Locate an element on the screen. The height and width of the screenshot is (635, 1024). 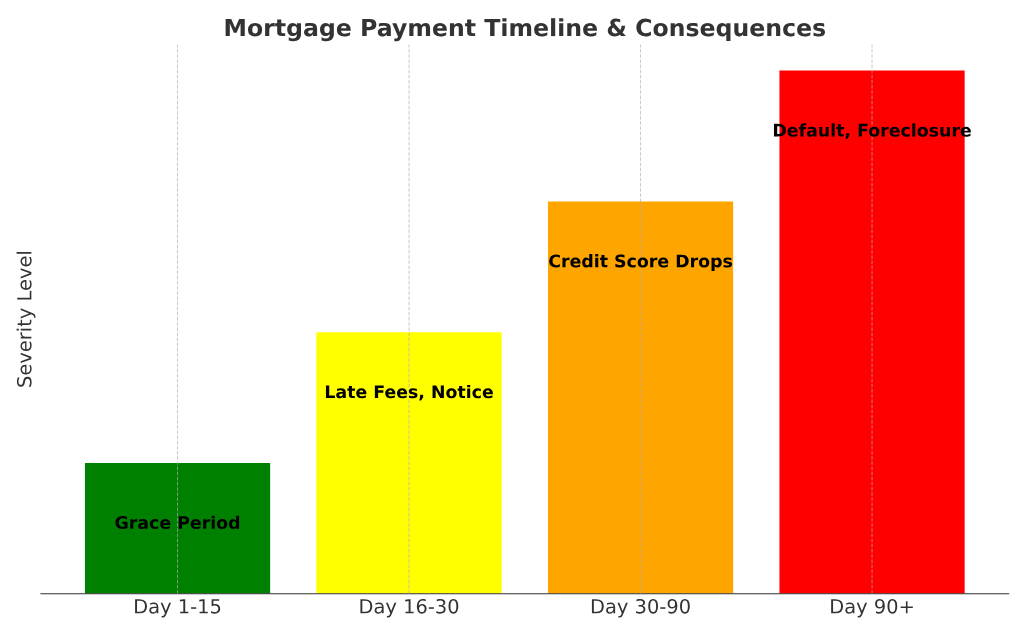
x-tick-label: Day 1-15 is located at coordinates (178, 608).